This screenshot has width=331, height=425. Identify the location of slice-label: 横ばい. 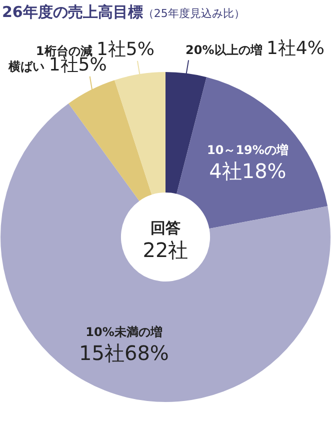
(26, 66).